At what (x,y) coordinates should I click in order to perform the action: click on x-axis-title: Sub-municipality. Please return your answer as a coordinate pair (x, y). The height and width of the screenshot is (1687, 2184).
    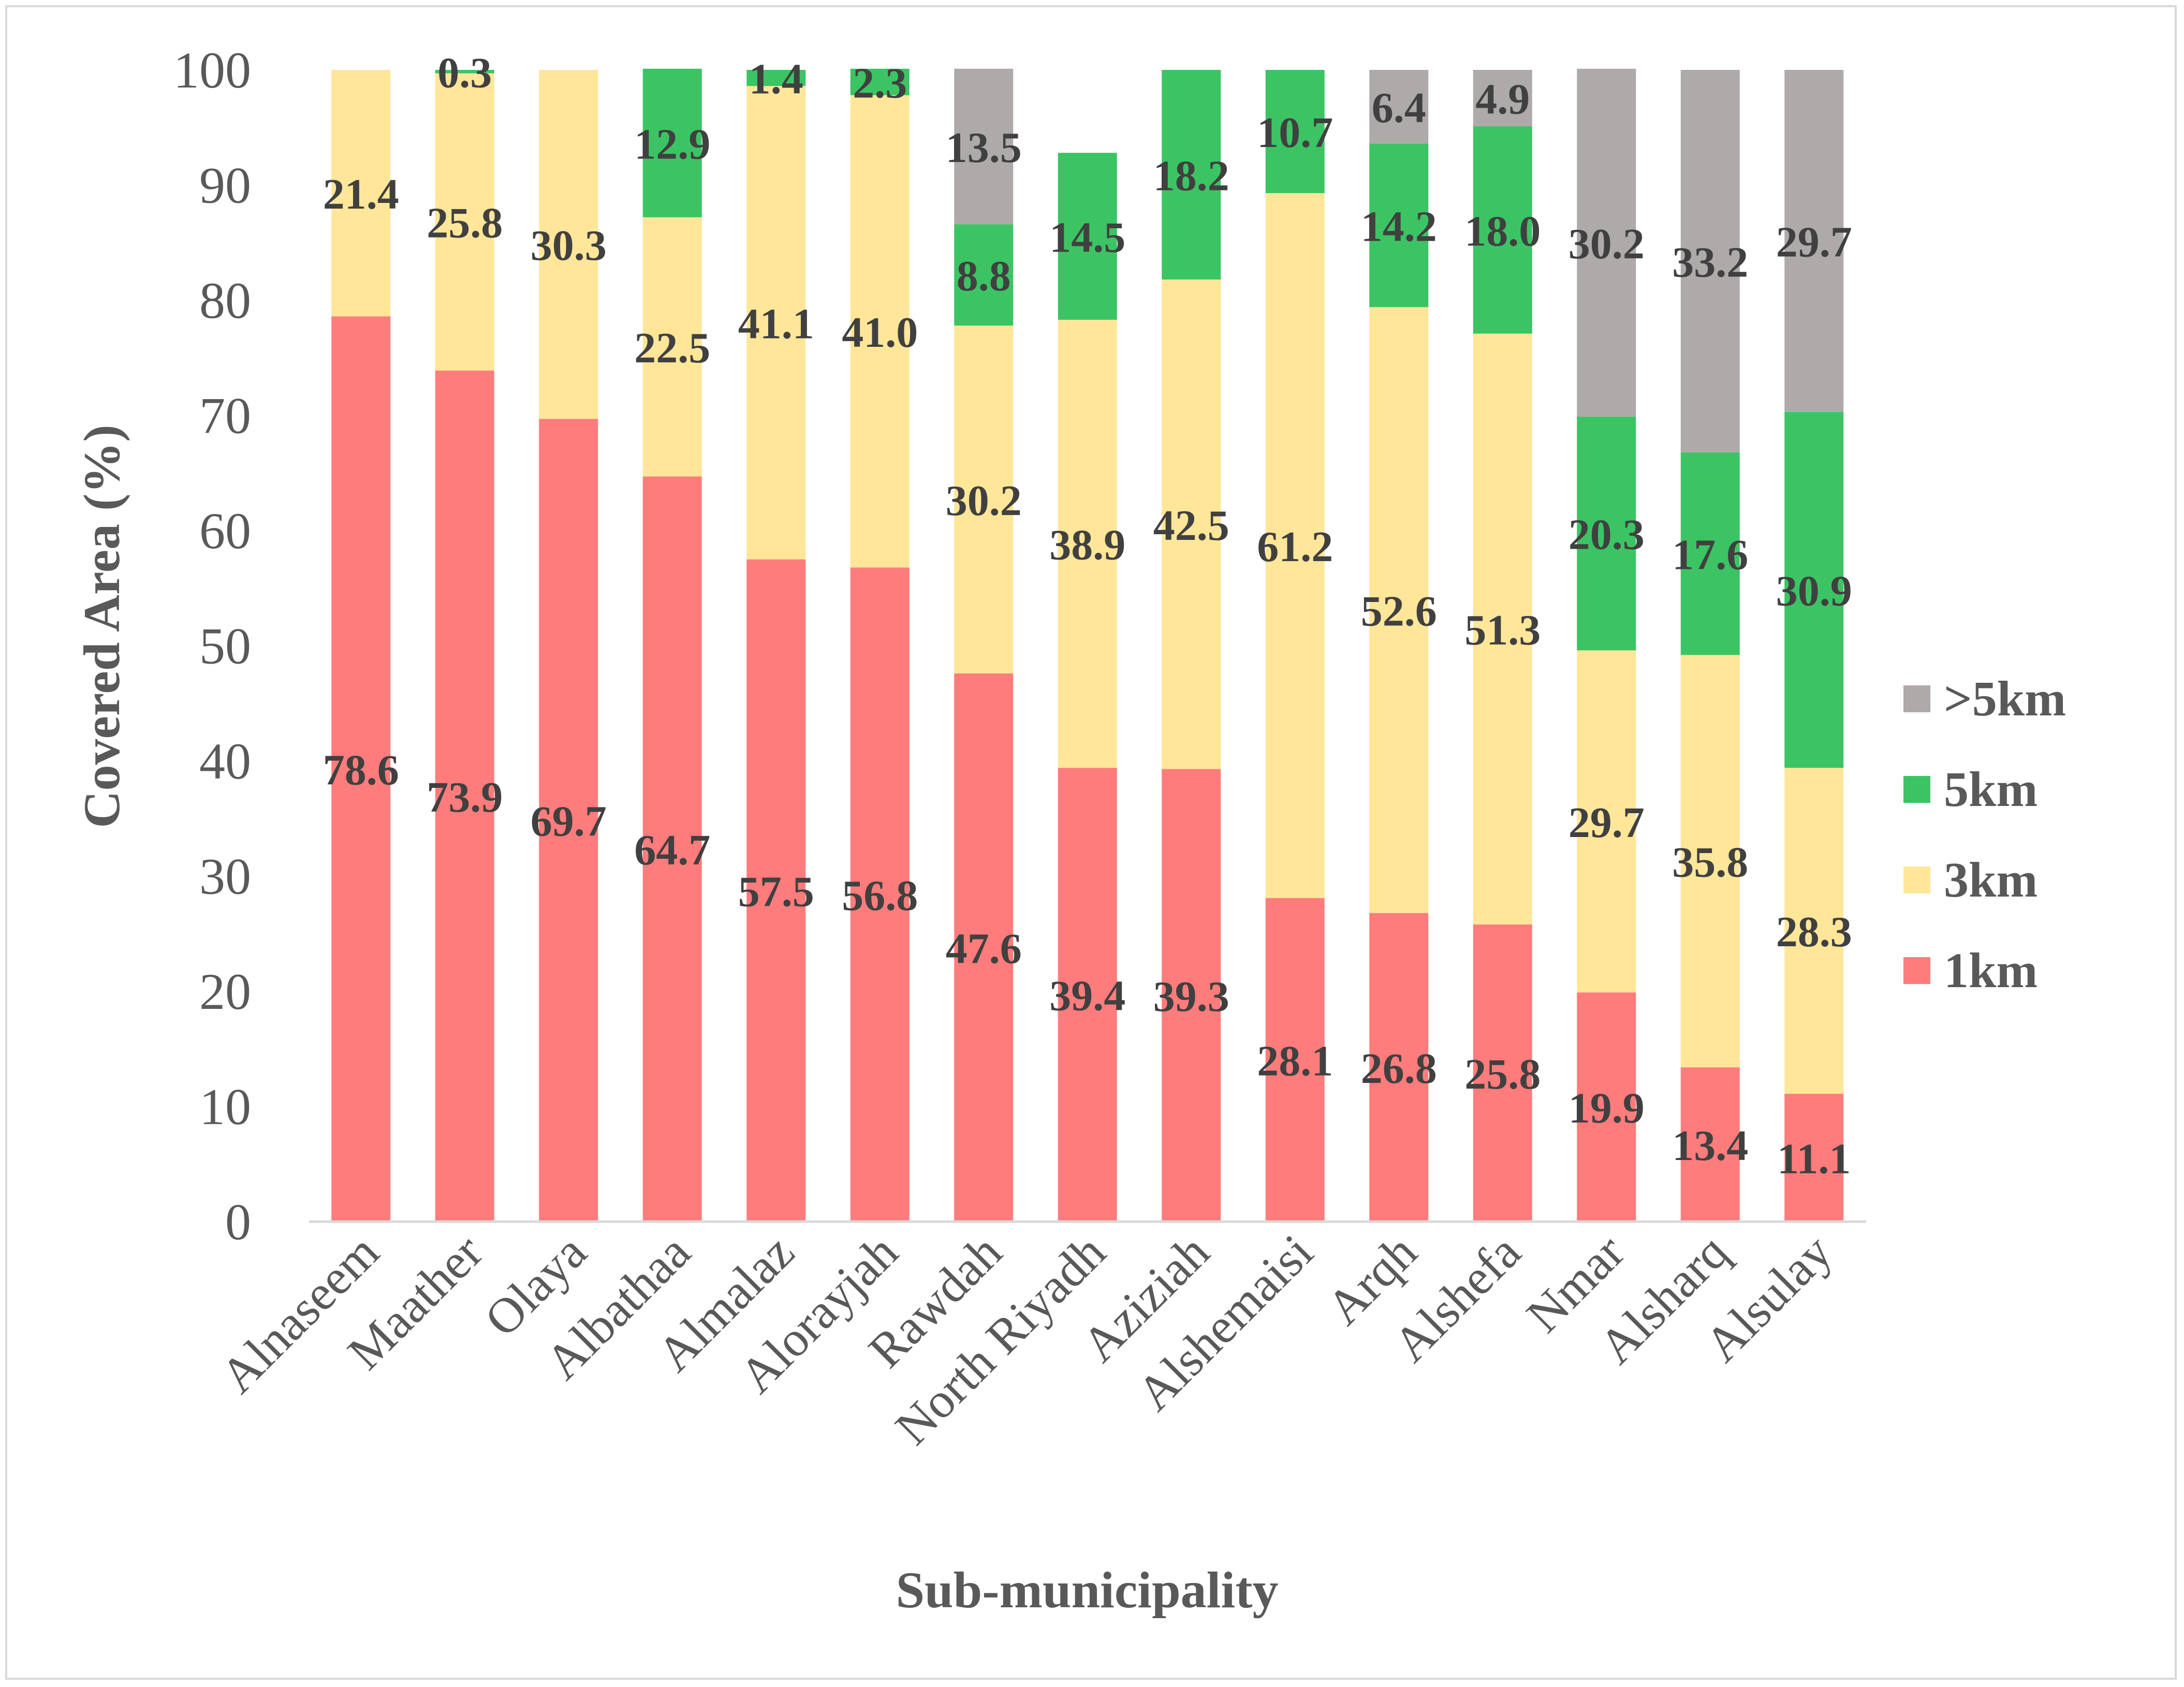
    Looking at the image, I should click on (1087, 1590).